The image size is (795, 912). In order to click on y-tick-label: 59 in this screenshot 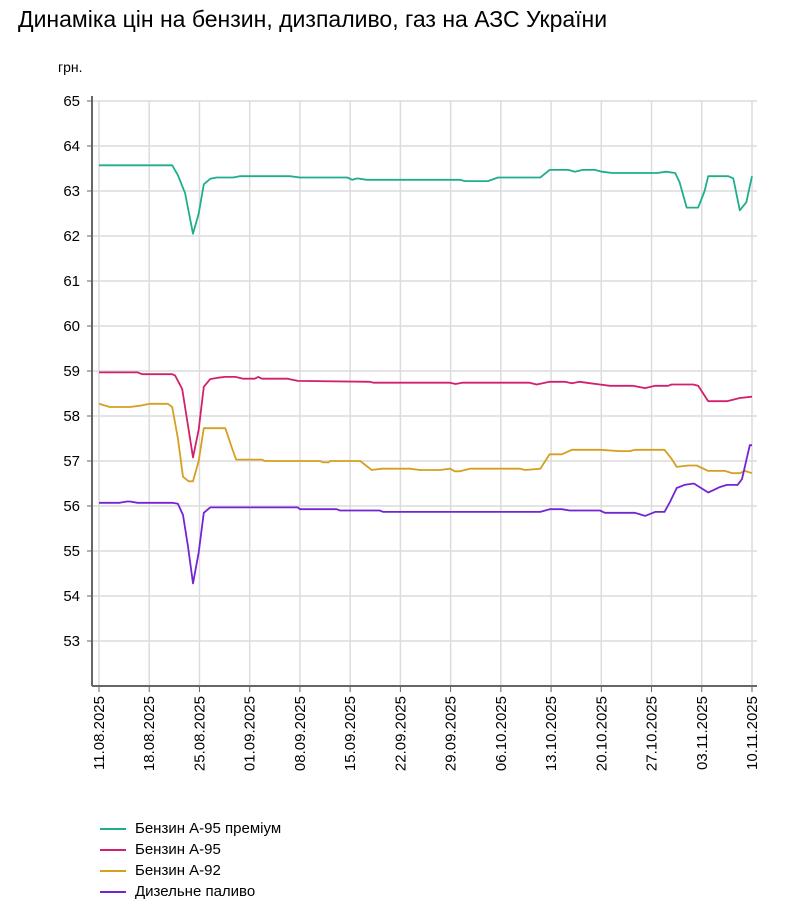, I will do `click(71, 371)`.